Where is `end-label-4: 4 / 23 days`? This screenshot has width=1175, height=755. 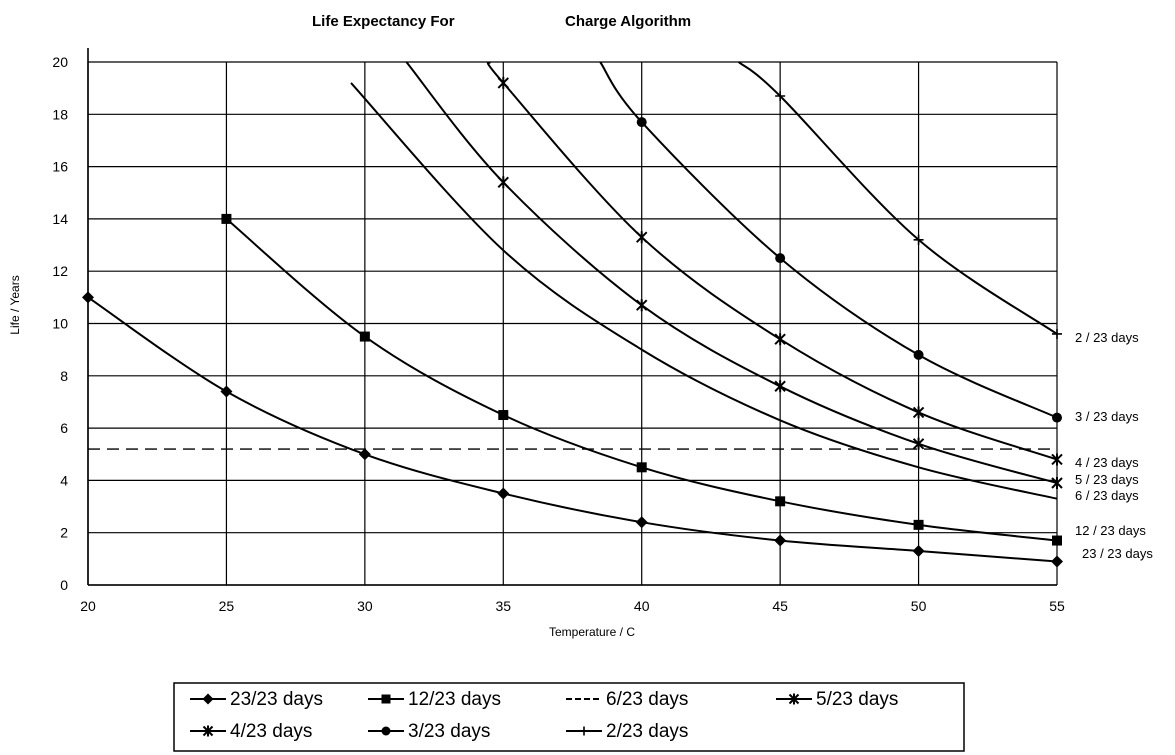 end-label-4: 4 / 23 days is located at coordinates (1107, 462).